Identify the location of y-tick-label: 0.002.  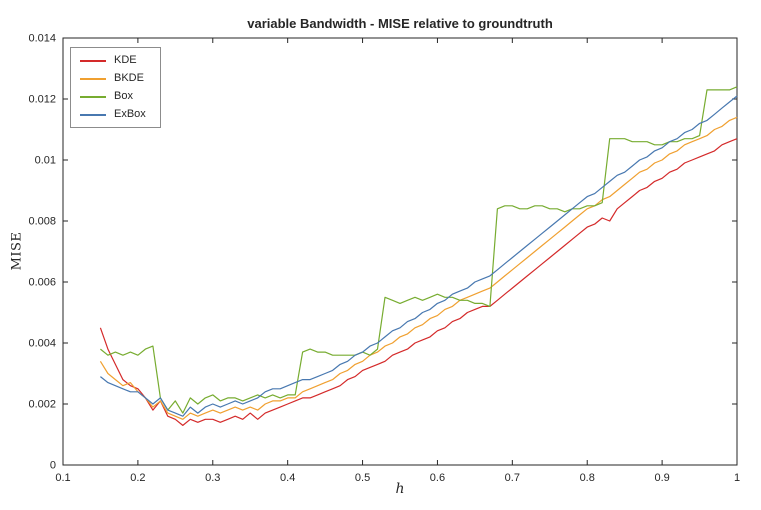
(42, 405).